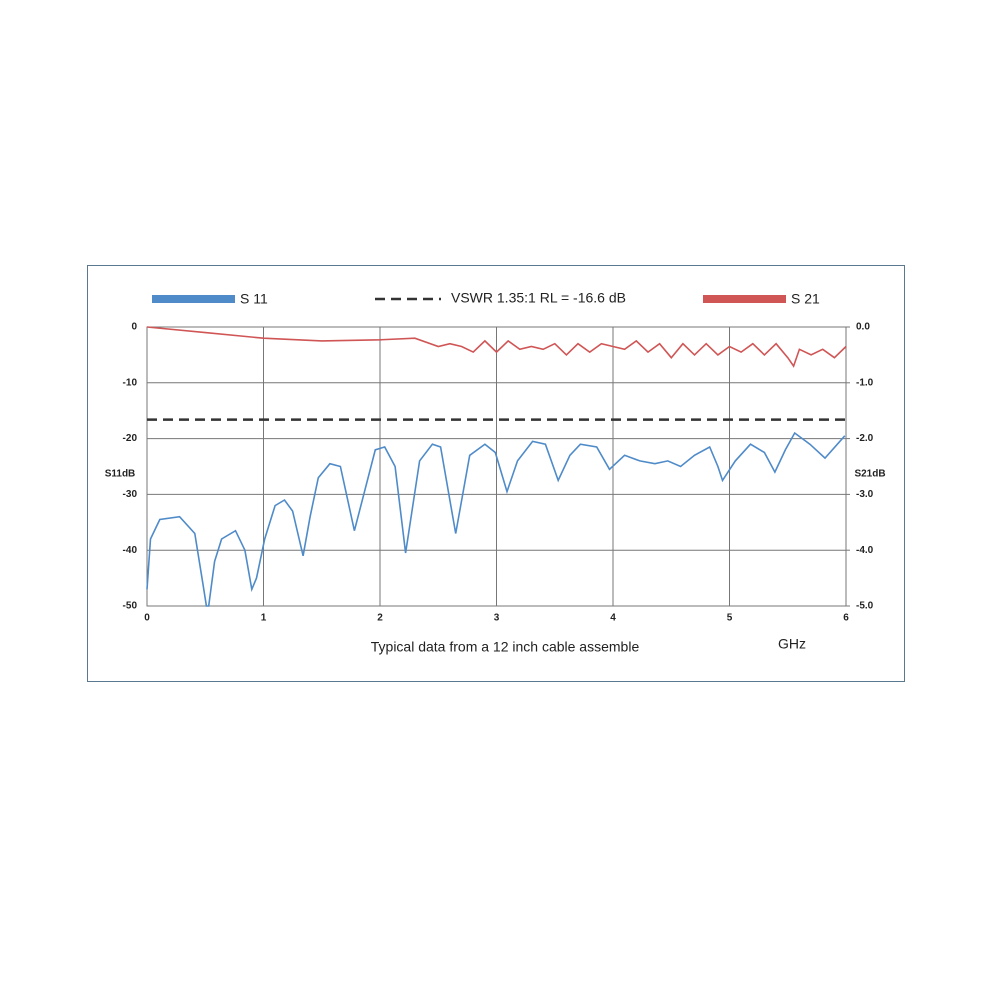 Image resolution: width=1000 pixels, height=1000 pixels. I want to click on legend-label: S 11, so click(254, 299).